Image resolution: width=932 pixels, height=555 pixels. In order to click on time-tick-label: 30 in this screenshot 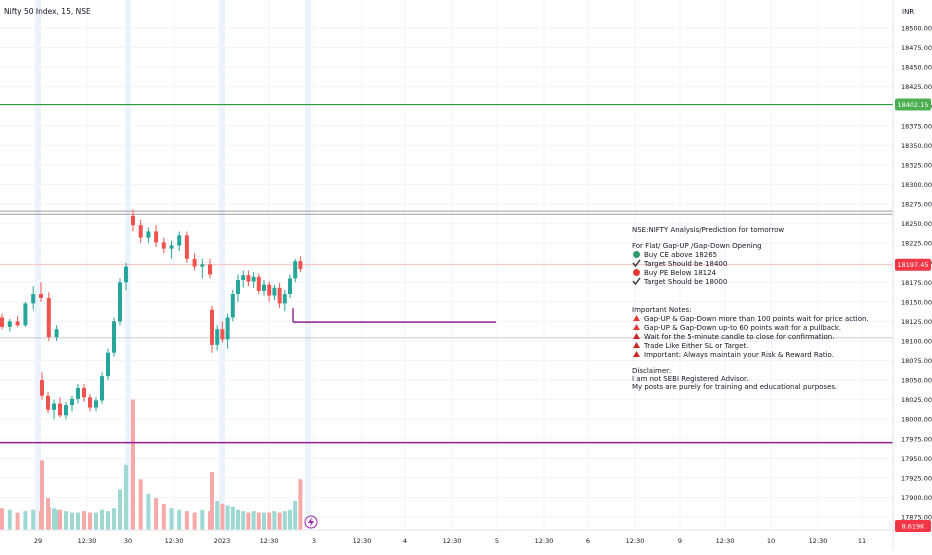, I will do `click(128, 541)`.